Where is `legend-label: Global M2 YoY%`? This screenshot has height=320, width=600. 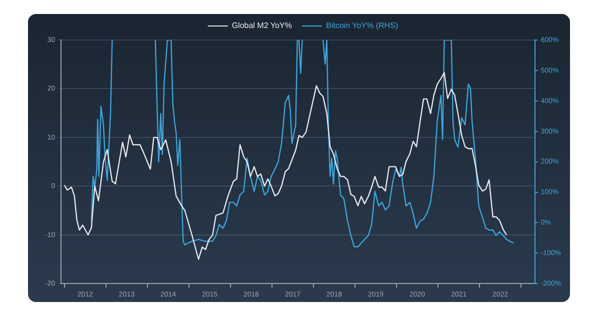
legend-label: Global M2 YoY% is located at coordinates (262, 25).